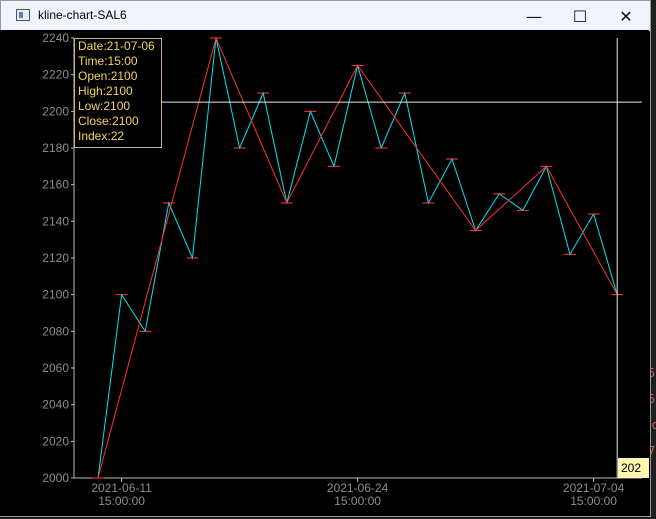  Describe the element at coordinates (55, 331) in the screenshot. I see `y-tick-label: 2080` at that location.